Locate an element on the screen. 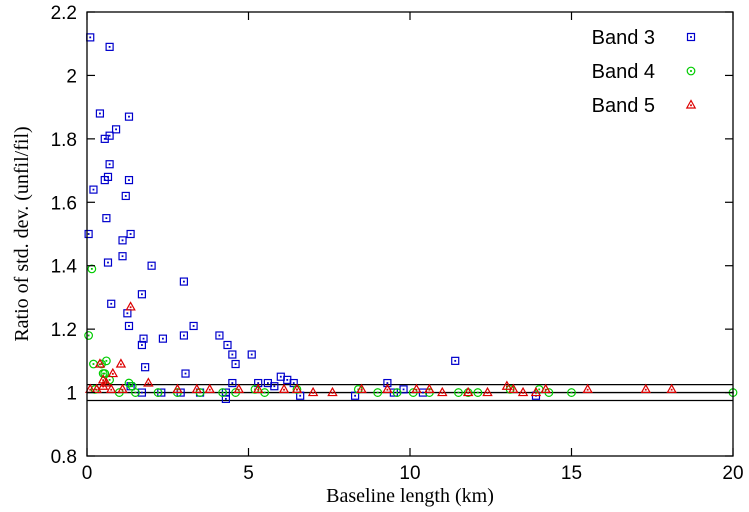  legend-label: Band 4 is located at coordinates (623, 72).